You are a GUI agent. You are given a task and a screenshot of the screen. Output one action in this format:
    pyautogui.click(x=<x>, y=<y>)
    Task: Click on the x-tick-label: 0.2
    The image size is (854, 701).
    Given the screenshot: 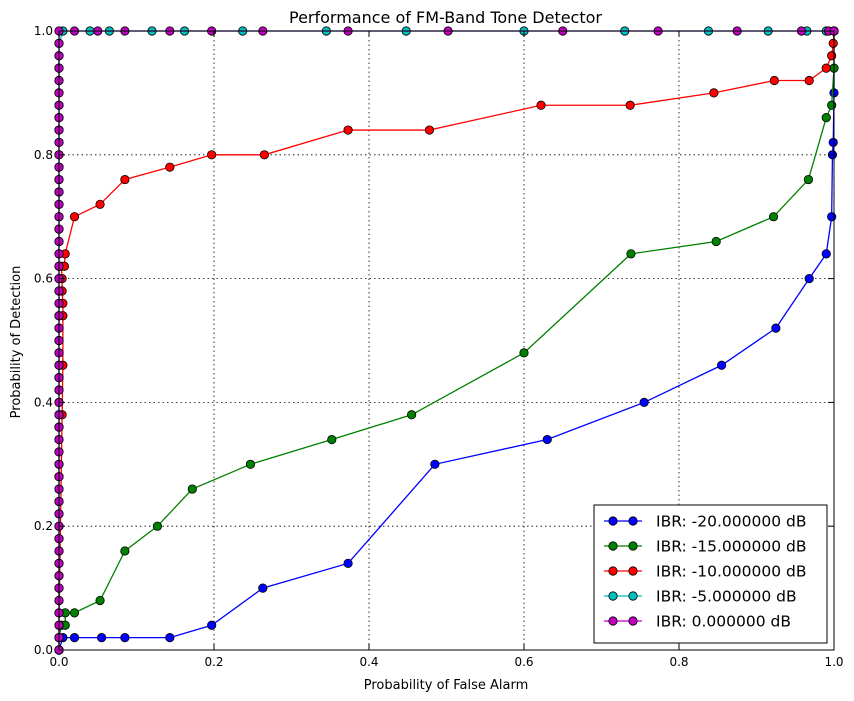 What is the action you would take?
    pyautogui.click(x=213, y=662)
    